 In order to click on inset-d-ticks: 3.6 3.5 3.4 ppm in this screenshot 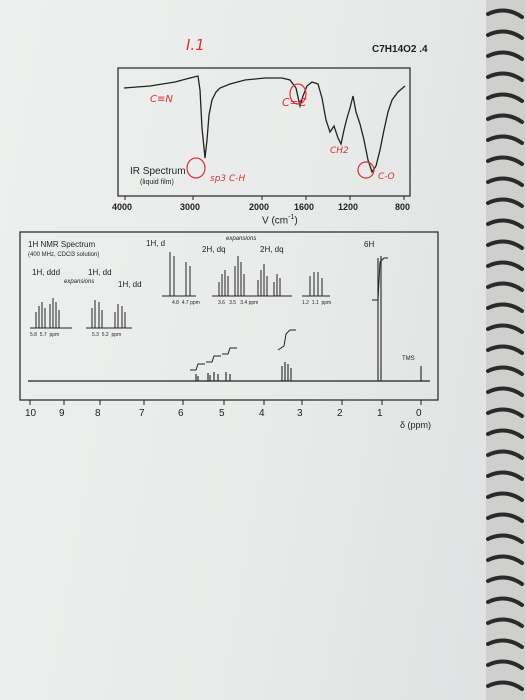, I will do `click(238, 303)`.